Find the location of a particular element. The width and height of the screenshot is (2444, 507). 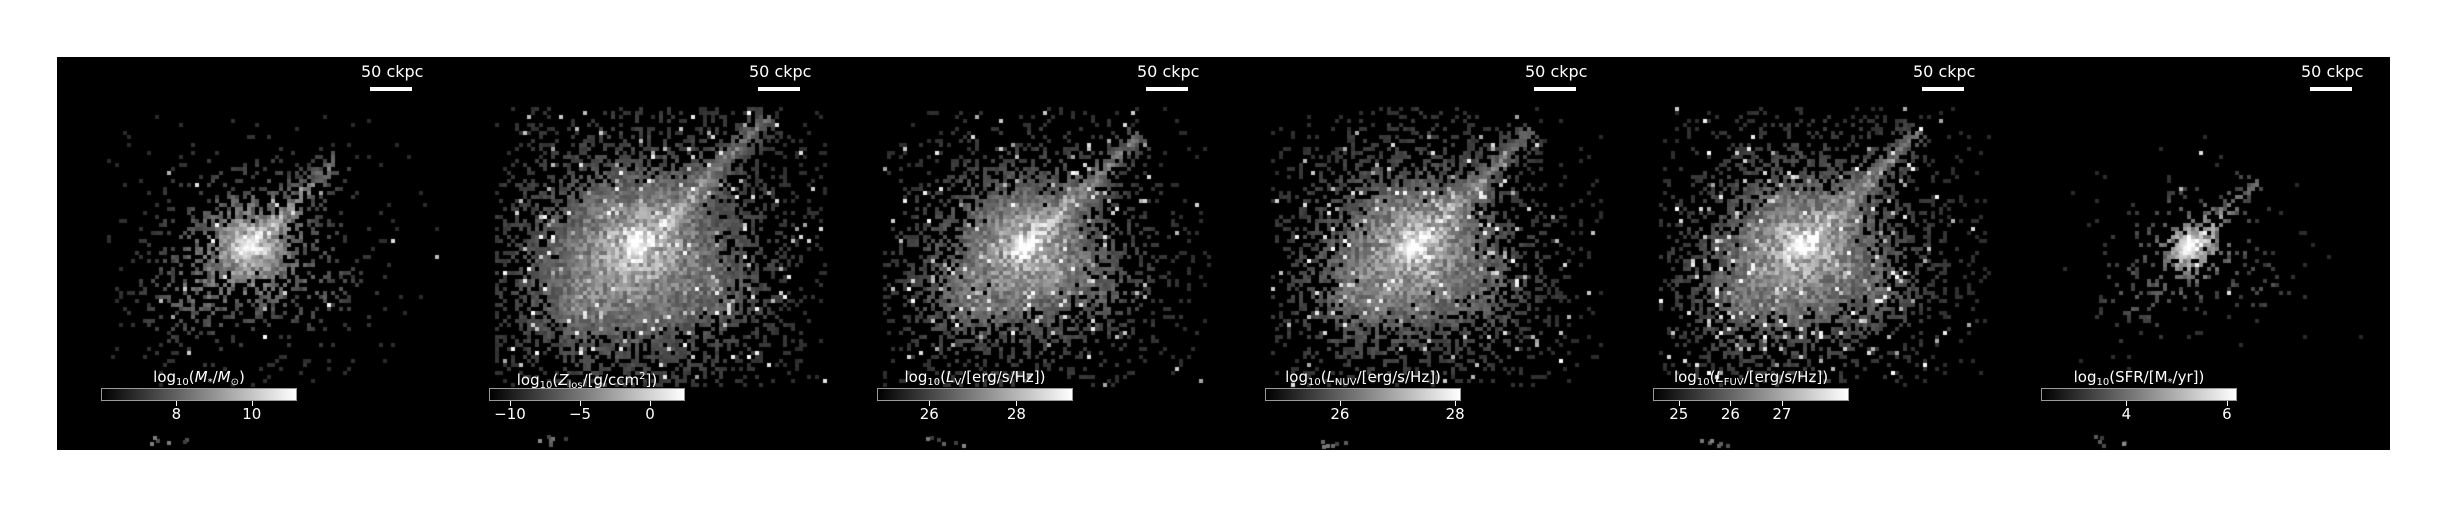

colorbar-ticks: 8 10 is located at coordinates (199, 412).